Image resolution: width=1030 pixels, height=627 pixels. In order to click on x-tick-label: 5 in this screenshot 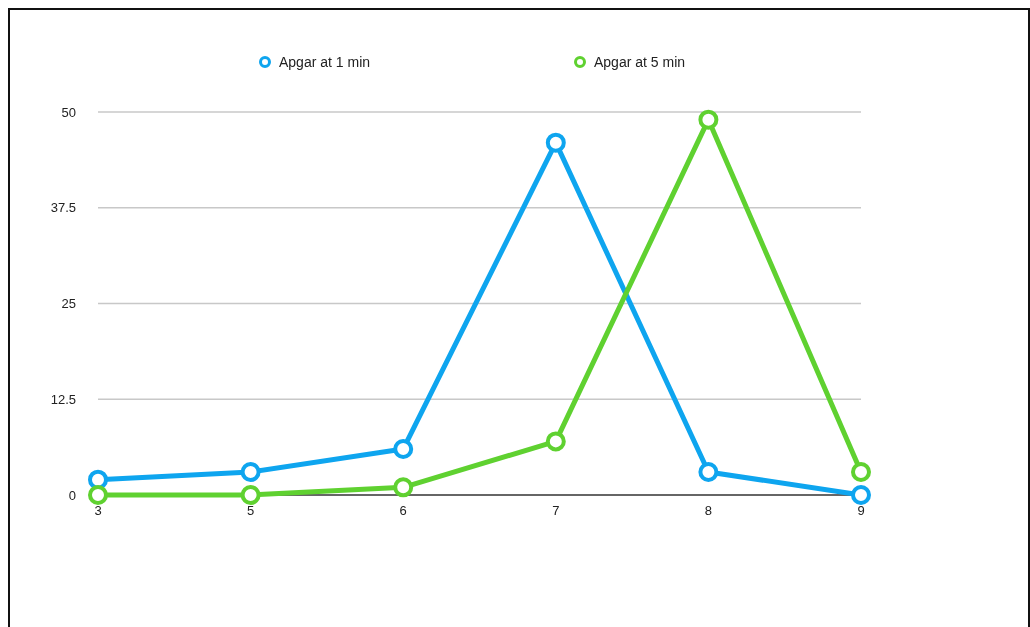, I will do `click(250, 510)`.